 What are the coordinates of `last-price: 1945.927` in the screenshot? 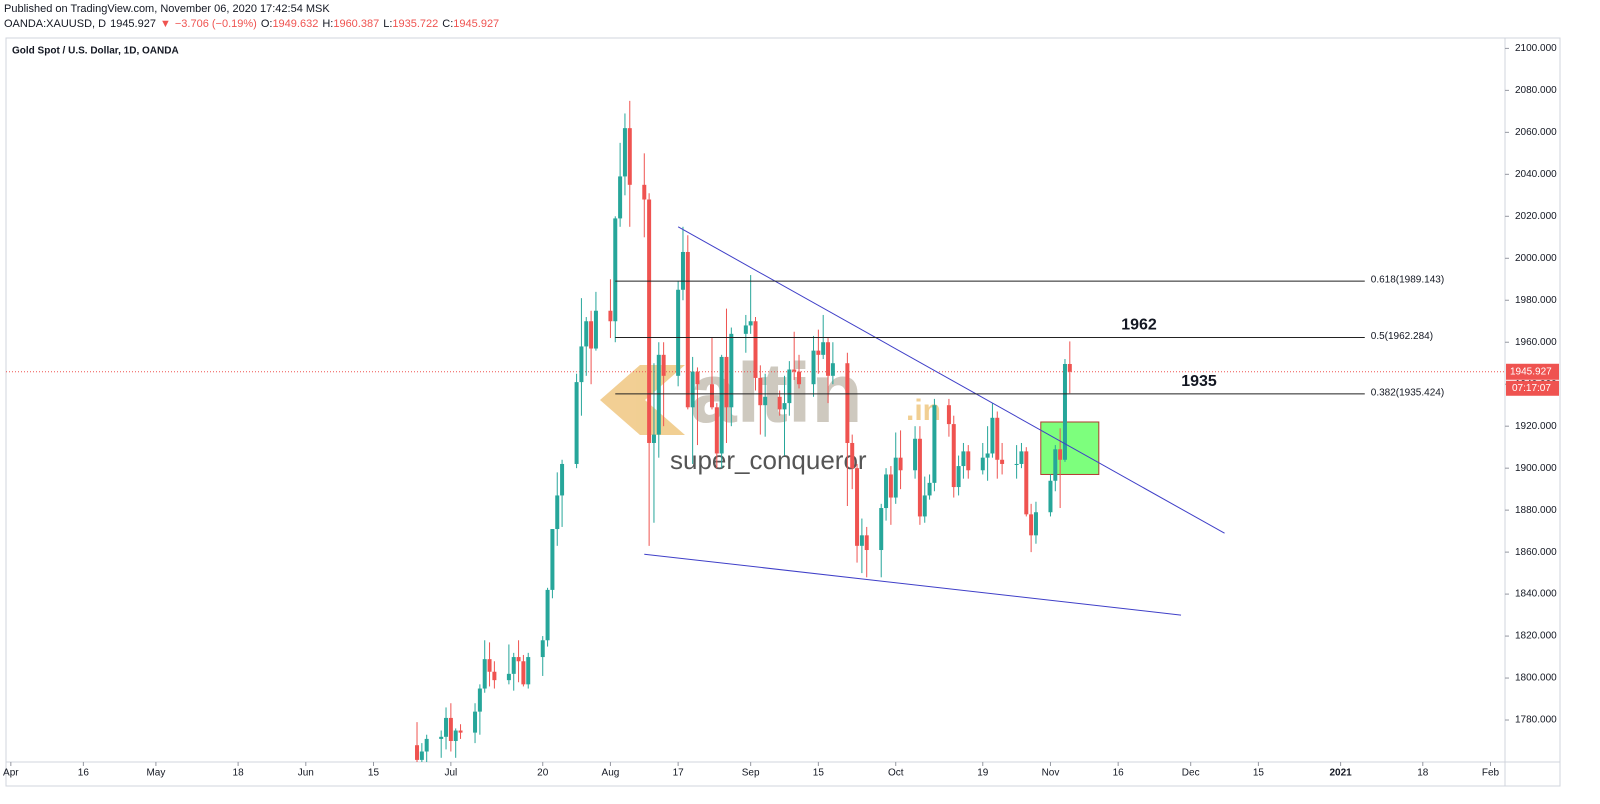 It's located at (133, 24).